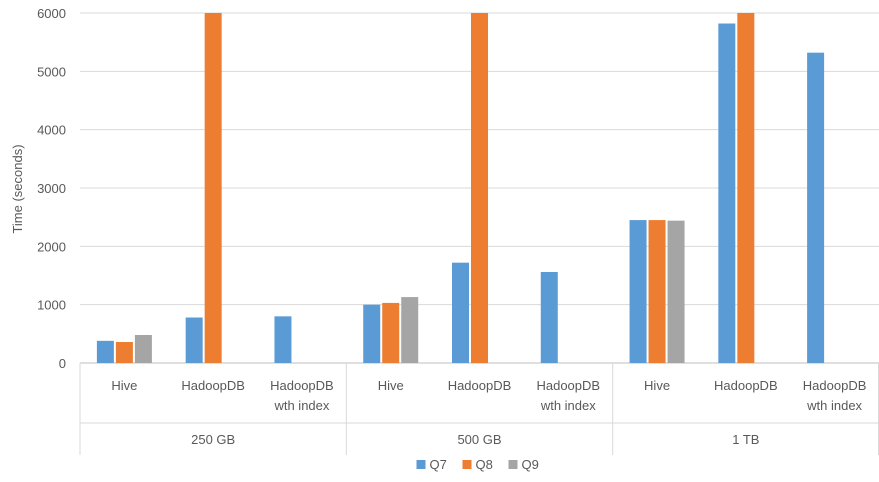  I want to click on y-axis-tick-labels: 0 1000 2000 3000 4000 5000 6000, so click(51, 188).